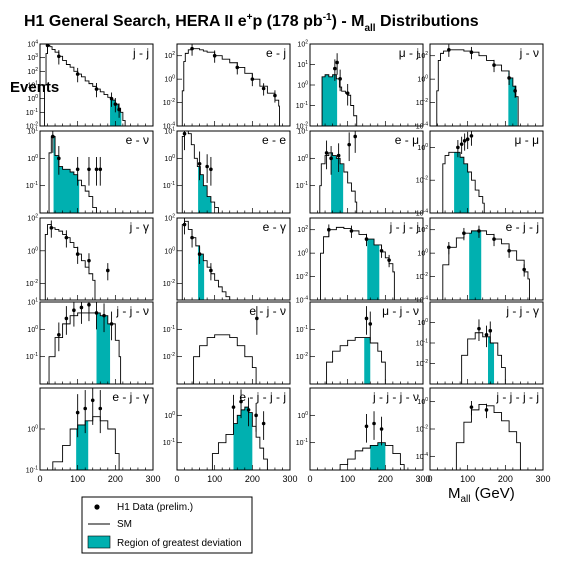 This screenshot has height=563, width=574. I want to click on channel-label: e - j - j - j, so click(262, 397).